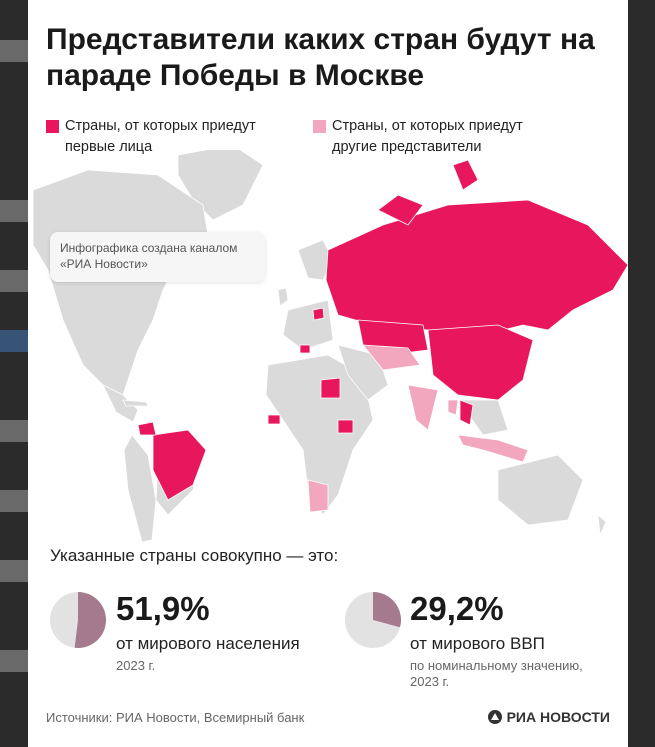  What do you see at coordinates (493, 448) in the screenshot?
I see `map-indonesia` at bounding box center [493, 448].